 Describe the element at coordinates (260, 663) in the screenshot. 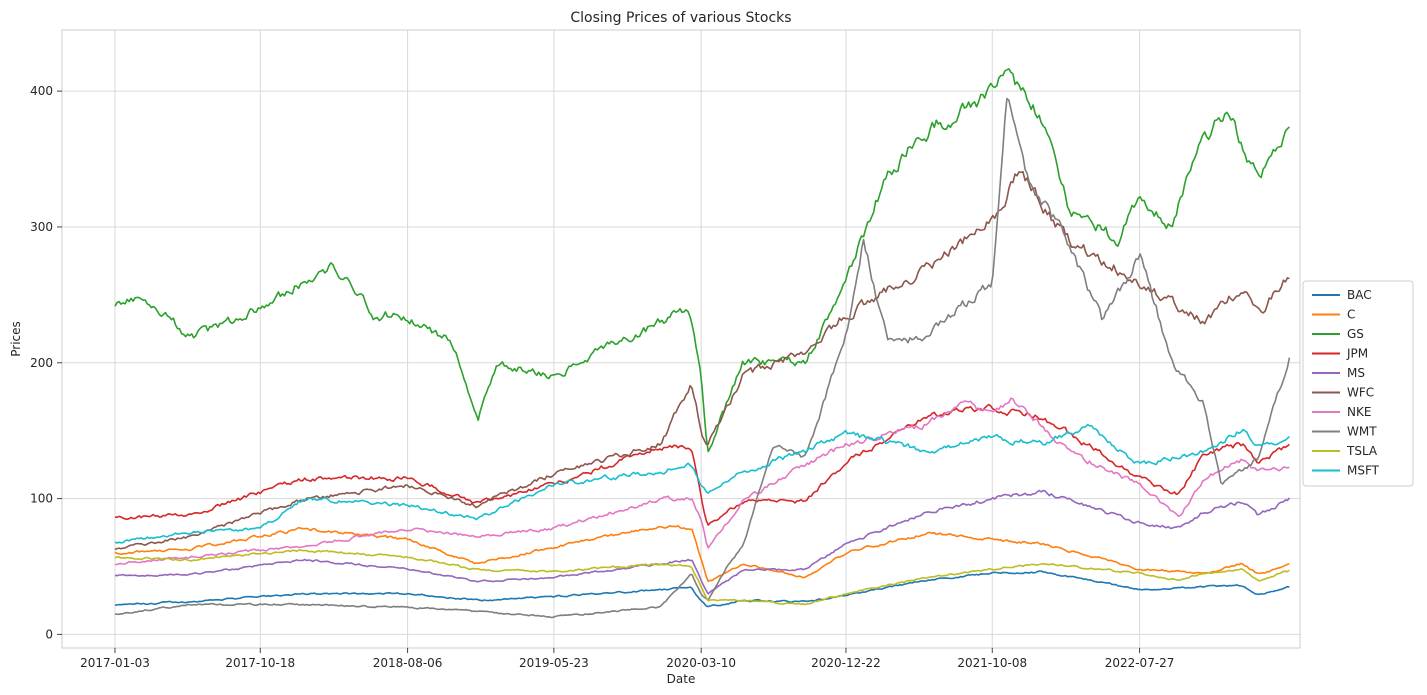

I see `x-tick-label: 2017-10-18` at that location.